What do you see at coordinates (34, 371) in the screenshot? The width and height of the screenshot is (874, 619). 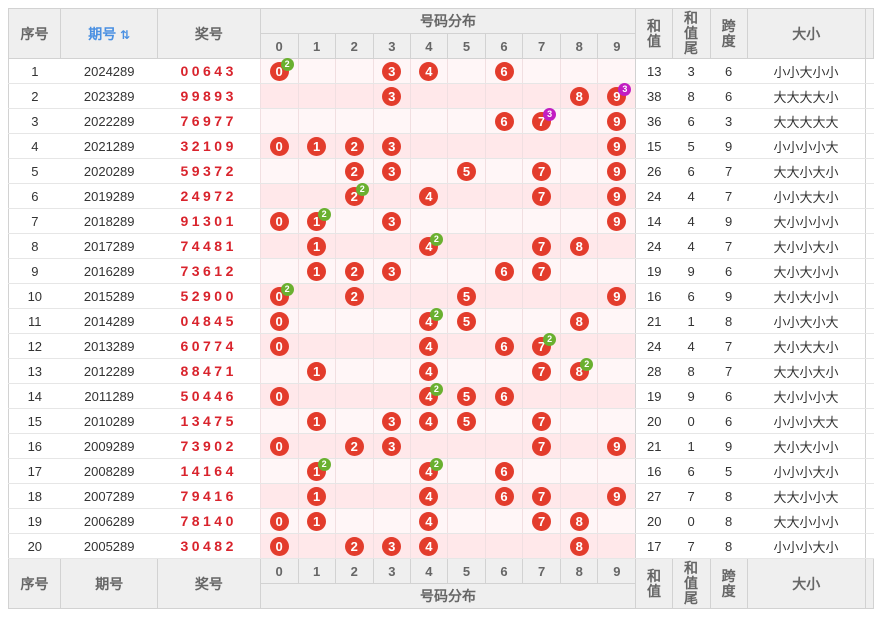 I see `row-index: 13` at bounding box center [34, 371].